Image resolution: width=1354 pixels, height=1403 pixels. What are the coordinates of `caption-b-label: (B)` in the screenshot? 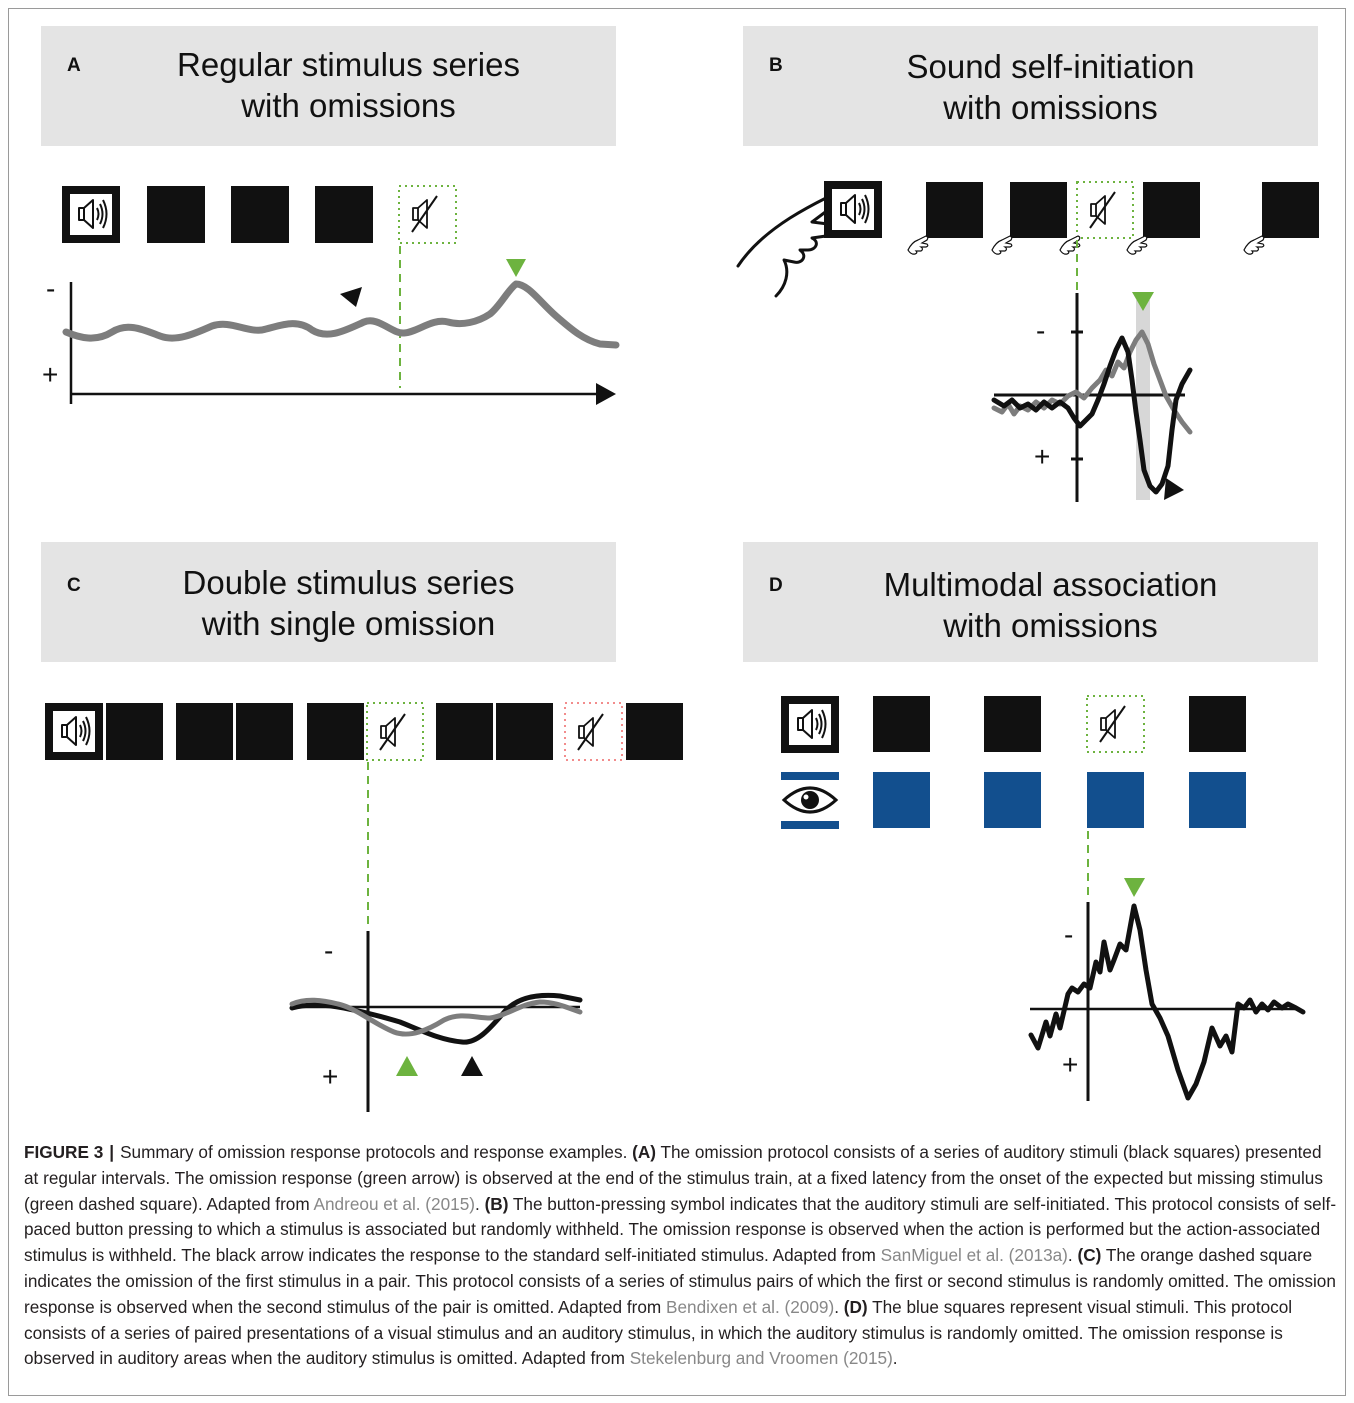 It's located at (496, 1203).